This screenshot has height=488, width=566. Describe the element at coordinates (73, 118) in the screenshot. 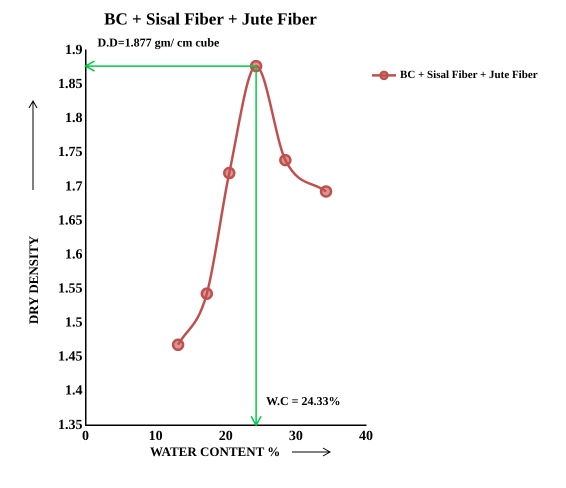

I see `y-tick-label: 1.8` at that location.